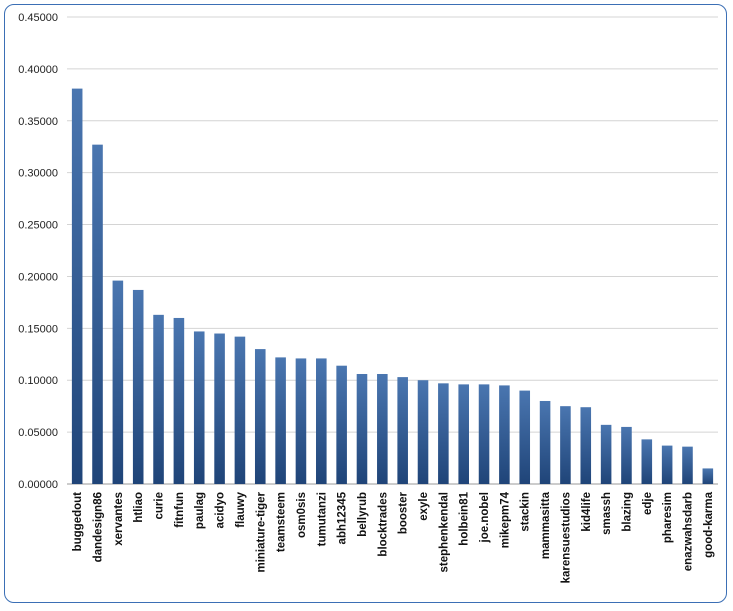 The height and width of the screenshot is (611, 733). I want to click on bar-mikepm74, so click(504, 434).